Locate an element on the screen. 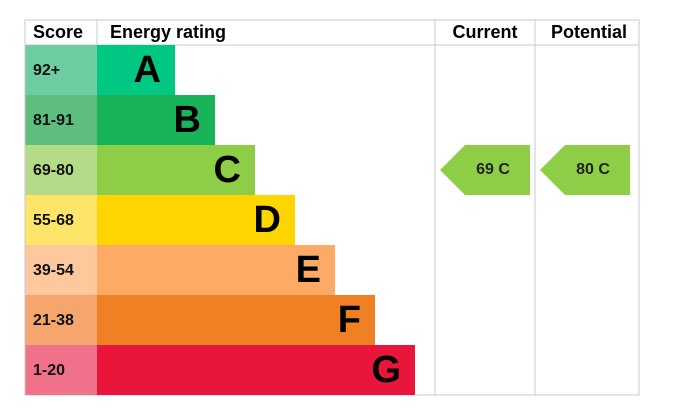 This screenshot has width=673, height=419. rating-letter: C is located at coordinates (227, 170).